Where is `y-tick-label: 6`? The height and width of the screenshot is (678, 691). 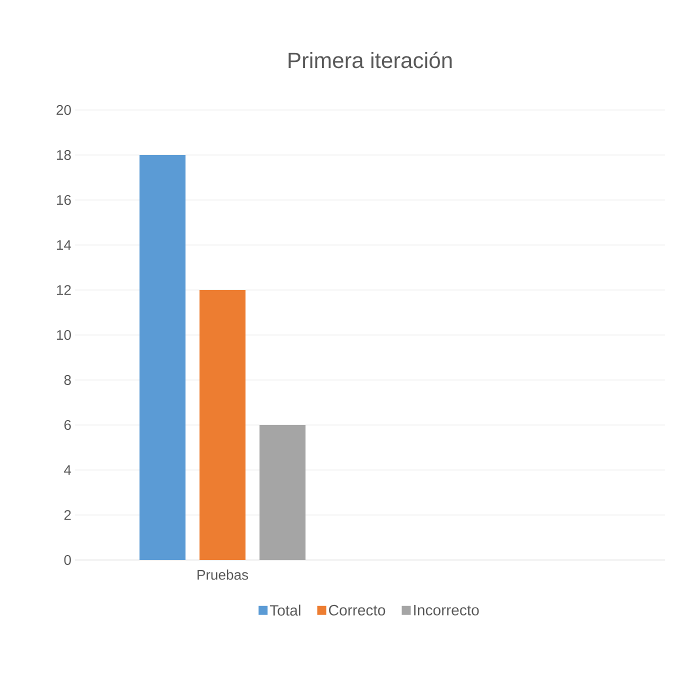 y-tick-label: 6 is located at coordinates (67, 425).